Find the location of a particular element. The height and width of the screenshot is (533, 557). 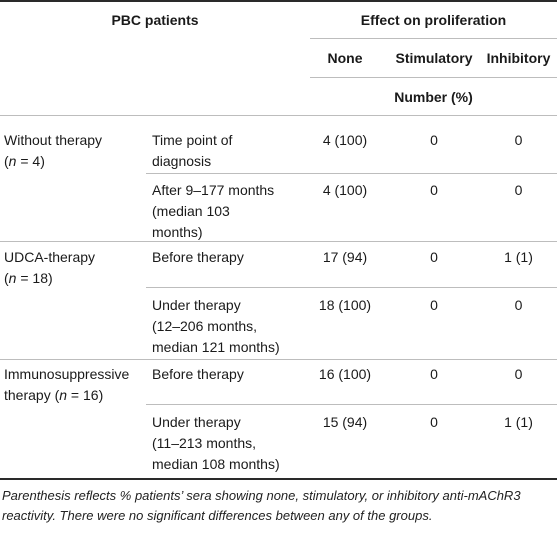

timepoint-label: After 9–177 months (median 103 months) is located at coordinates (213, 211).